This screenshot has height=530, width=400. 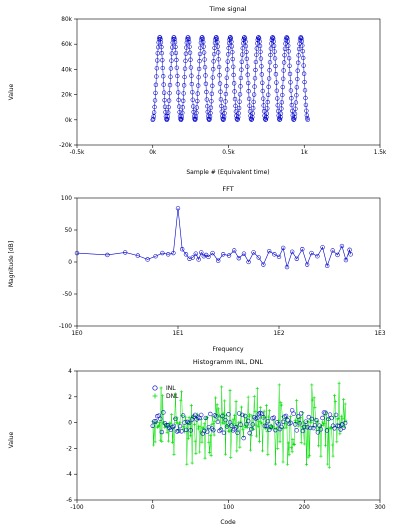 What do you see at coordinates (227, 172) in the screenshot?
I see `time-signal-xlabel: Sample # (Equivalent time)` at bounding box center [227, 172].